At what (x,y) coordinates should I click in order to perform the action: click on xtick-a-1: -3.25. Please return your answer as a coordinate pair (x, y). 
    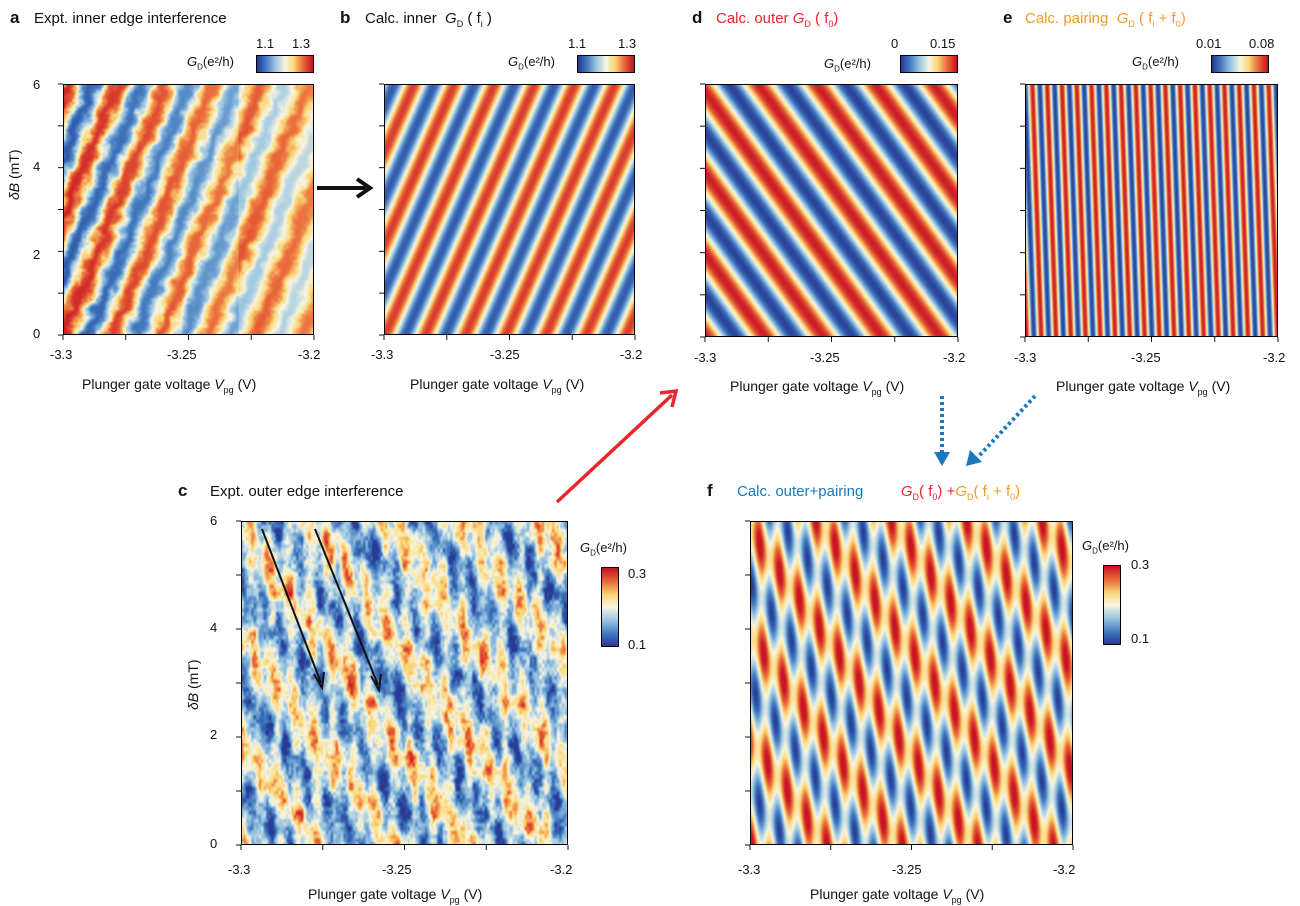
    Looking at the image, I should click on (182, 354).